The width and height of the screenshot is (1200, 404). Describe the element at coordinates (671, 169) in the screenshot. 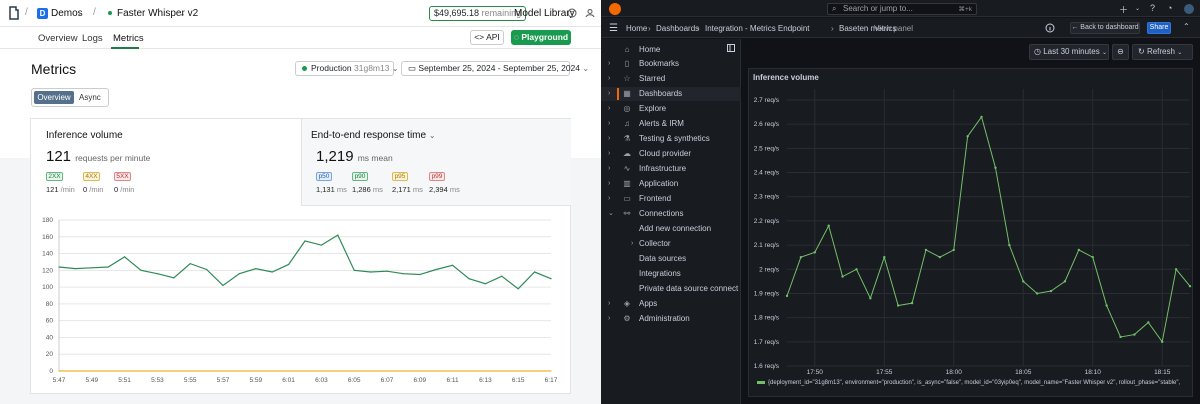

I see `sidebar-item-infrastructure: › ∿ Infrastructure` at that location.